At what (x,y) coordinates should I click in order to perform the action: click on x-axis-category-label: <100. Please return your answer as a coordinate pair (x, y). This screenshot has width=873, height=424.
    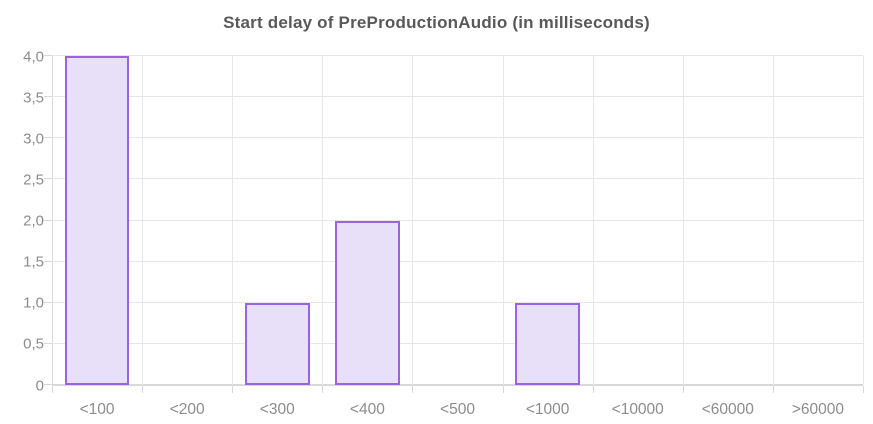
    Looking at the image, I should click on (97, 409).